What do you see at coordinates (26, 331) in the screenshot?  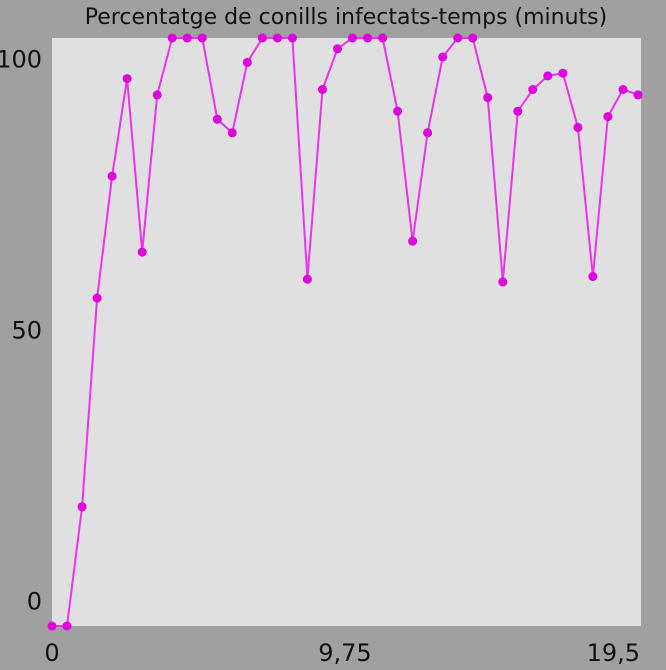 I see `y-tick-label: 50` at bounding box center [26, 331].